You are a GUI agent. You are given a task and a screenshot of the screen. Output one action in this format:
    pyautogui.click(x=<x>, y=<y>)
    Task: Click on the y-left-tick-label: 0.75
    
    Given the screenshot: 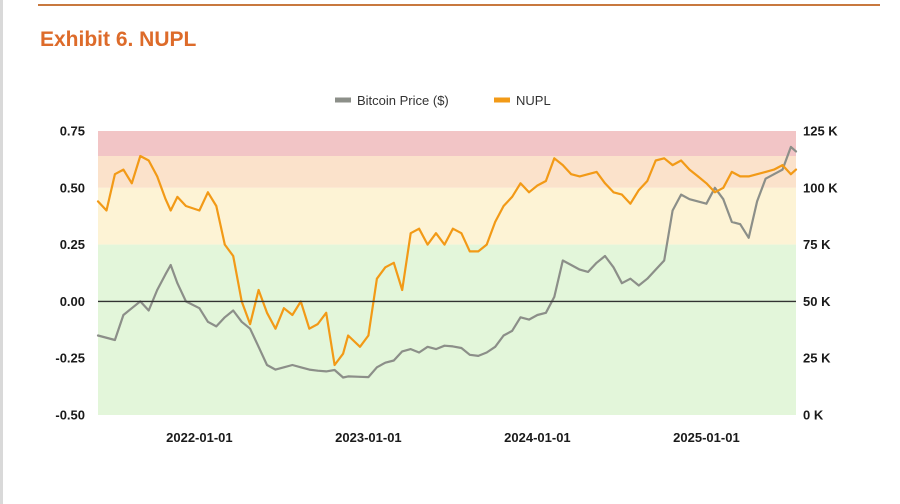 What is the action you would take?
    pyautogui.click(x=72, y=131)
    